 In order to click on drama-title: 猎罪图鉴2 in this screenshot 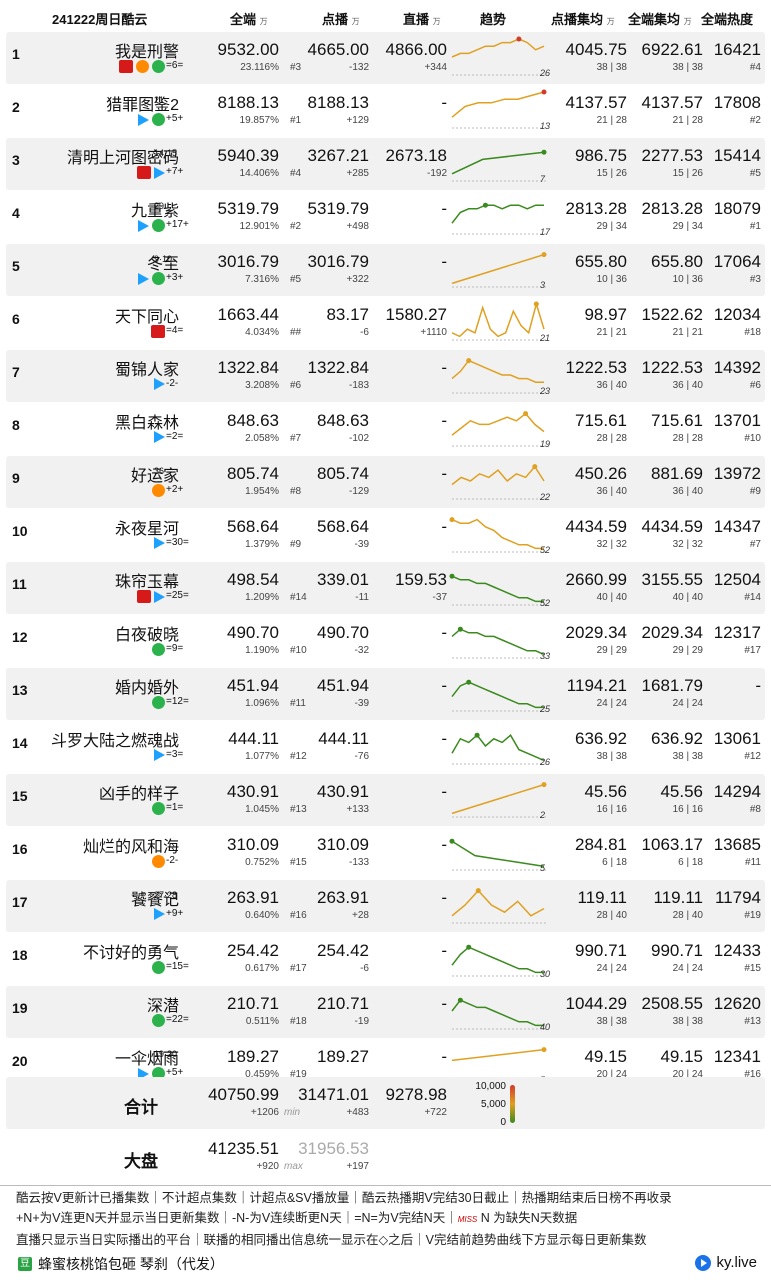, I will do `click(142, 105)`.